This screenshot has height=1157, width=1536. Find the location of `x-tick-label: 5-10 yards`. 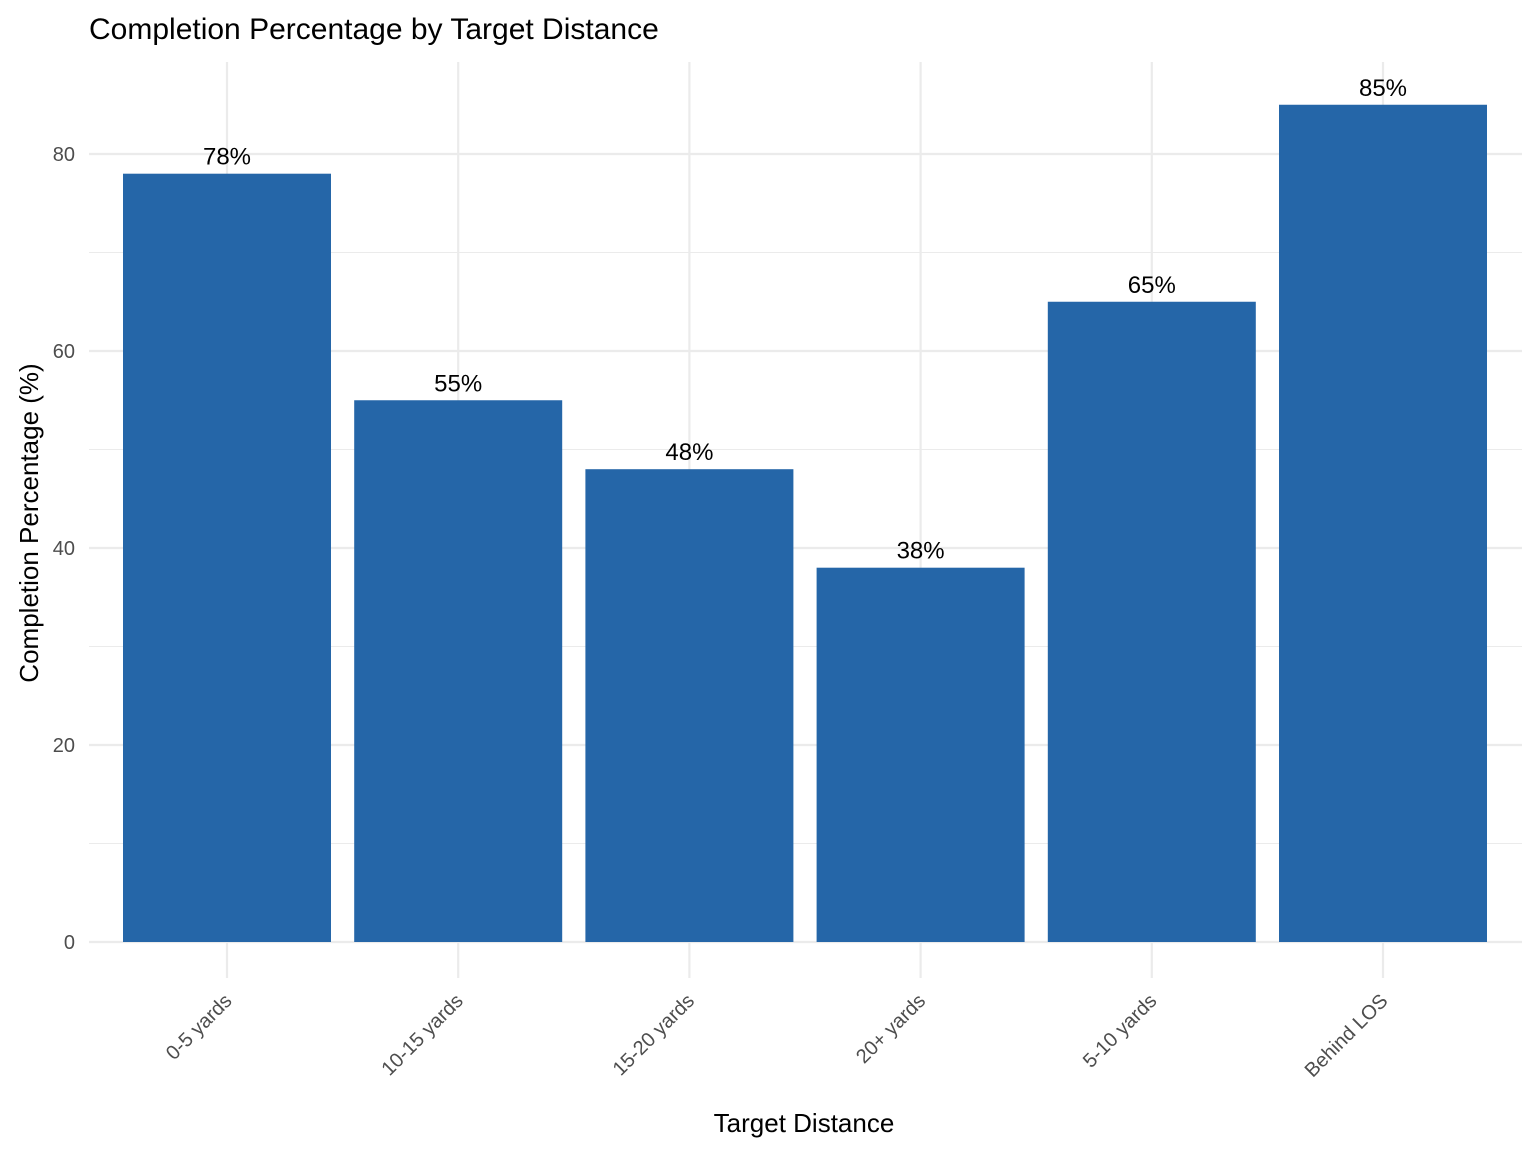

x-tick-label: 5-10 yards is located at coordinates (1120, 1031).